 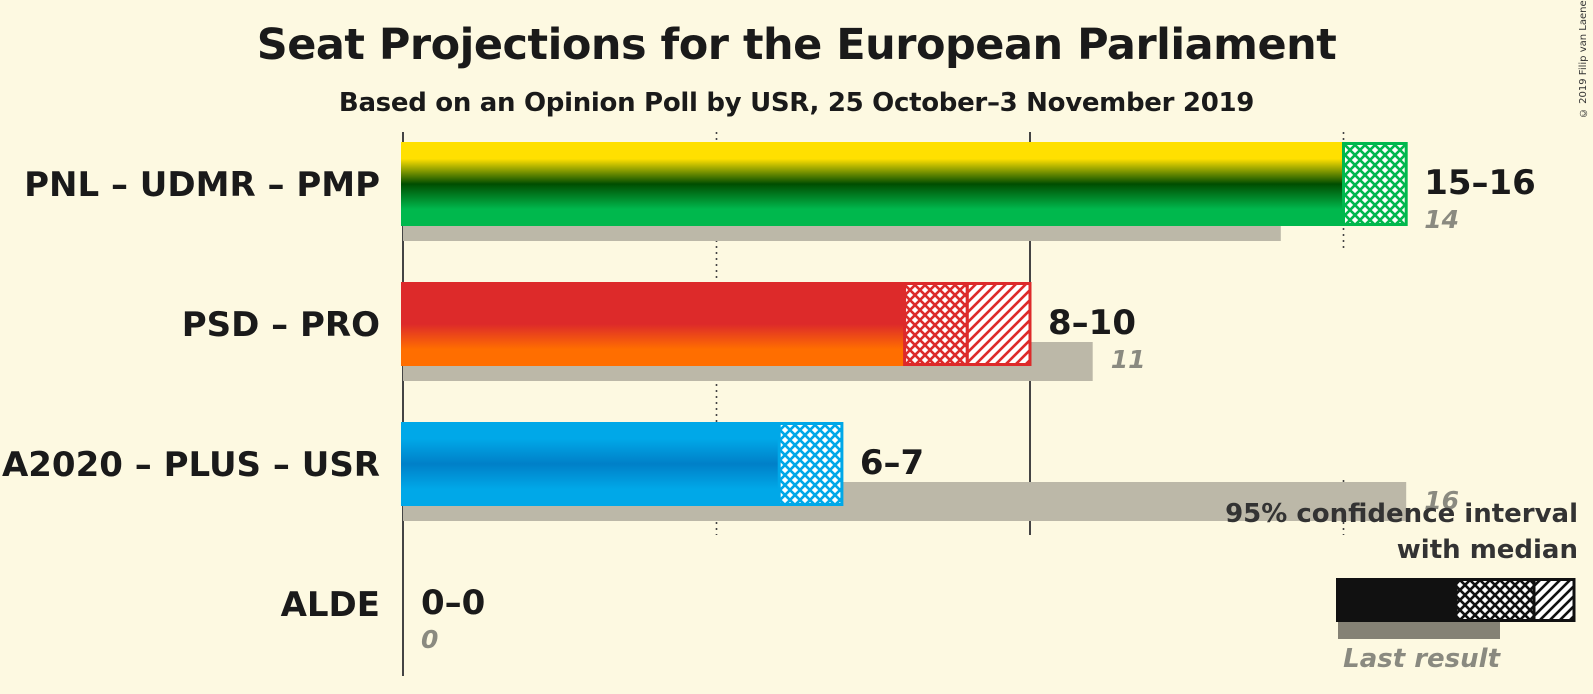 I want to click on legend-last-result-label: Last result, so click(x=1422, y=659).